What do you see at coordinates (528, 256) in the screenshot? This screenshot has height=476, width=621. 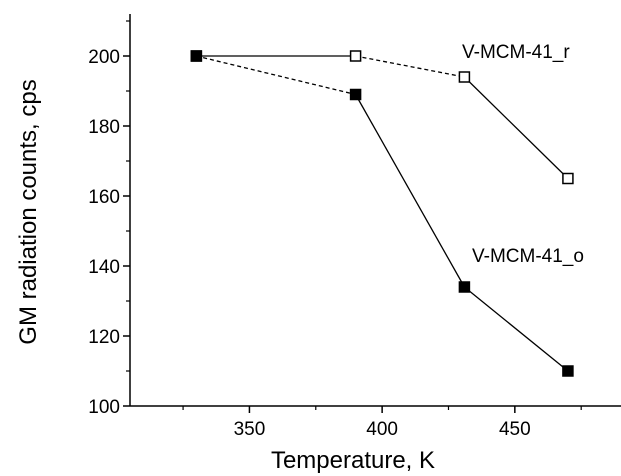 I see `series-label-o: V-MCM-41_o` at bounding box center [528, 256].